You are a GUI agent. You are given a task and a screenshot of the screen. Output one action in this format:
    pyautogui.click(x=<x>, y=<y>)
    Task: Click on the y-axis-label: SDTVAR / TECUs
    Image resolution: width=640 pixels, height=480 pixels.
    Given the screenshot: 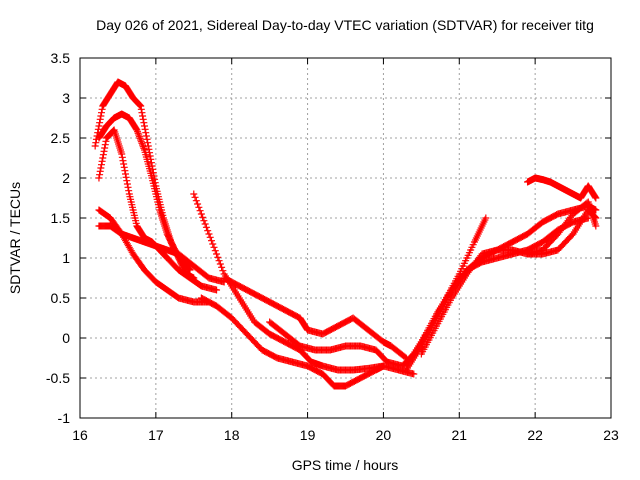 What is the action you would take?
    pyautogui.click(x=15, y=238)
    